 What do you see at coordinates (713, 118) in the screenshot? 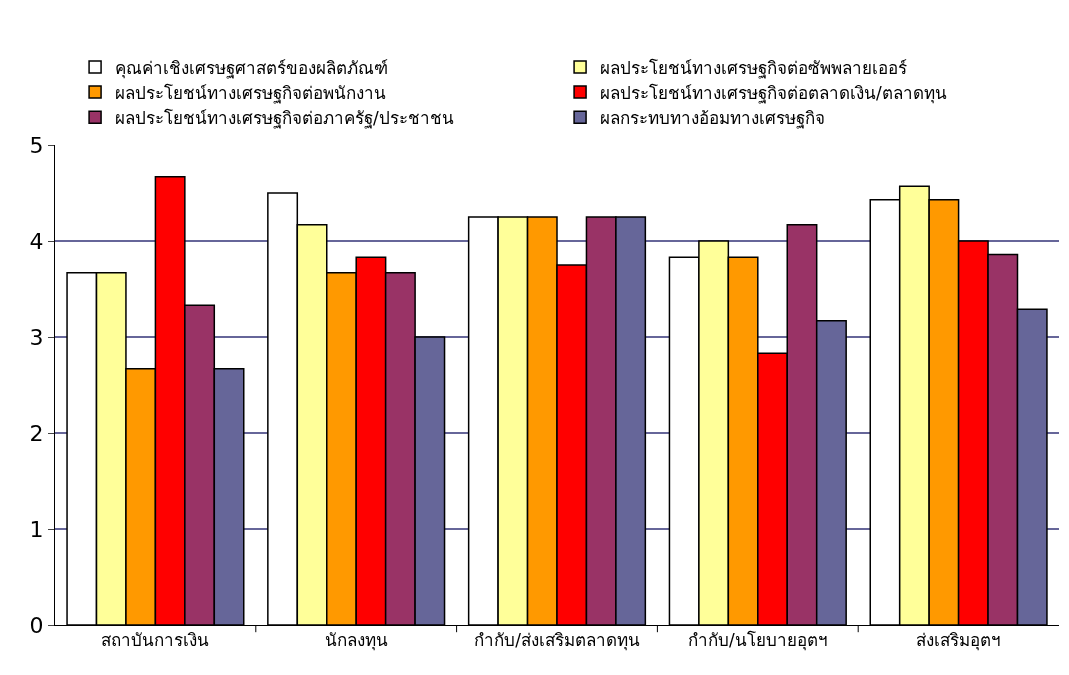
I see `legend-label: ผลกระทบทางอ้อมทางเศรษฐกิจ` at bounding box center [713, 118].